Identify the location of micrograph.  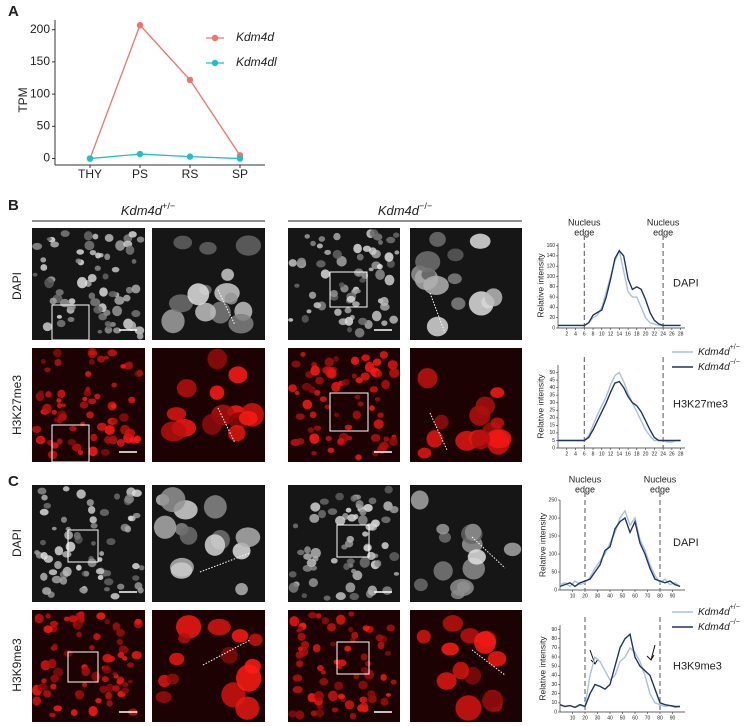
(344, 543).